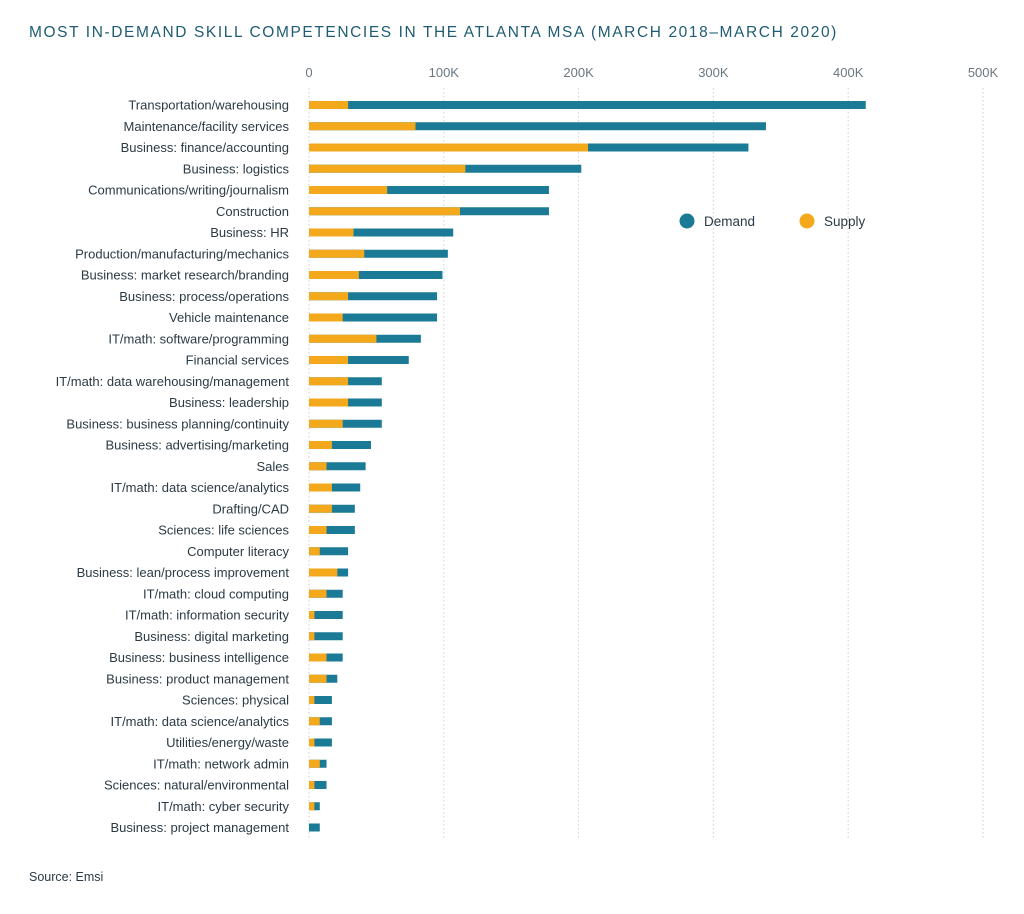  Describe the element at coordinates (199, 657) in the screenshot. I see `category-label: Business: business intelligence` at that location.